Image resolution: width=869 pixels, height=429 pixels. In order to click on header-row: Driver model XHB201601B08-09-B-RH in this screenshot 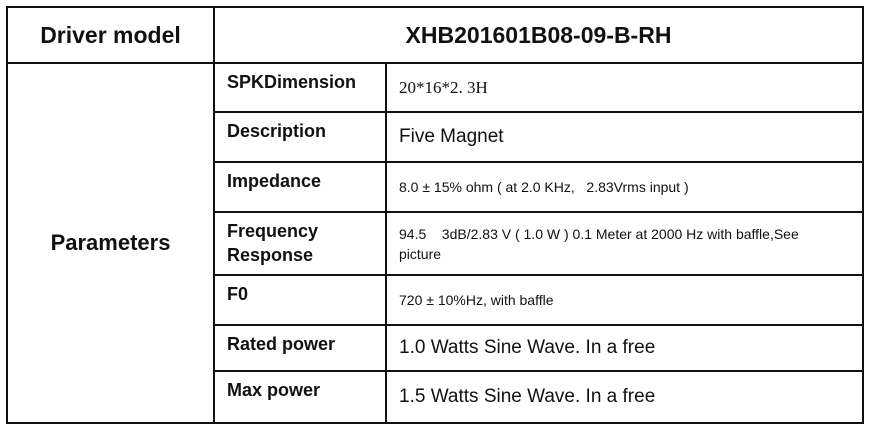, I will do `click(435, 35)`.